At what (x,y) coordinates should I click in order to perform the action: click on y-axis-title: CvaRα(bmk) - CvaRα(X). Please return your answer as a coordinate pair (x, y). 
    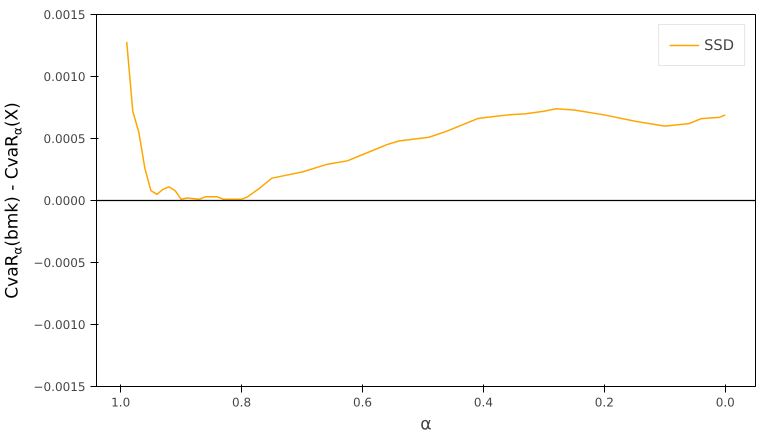
    Looking at the image, I should click on (13, 200).